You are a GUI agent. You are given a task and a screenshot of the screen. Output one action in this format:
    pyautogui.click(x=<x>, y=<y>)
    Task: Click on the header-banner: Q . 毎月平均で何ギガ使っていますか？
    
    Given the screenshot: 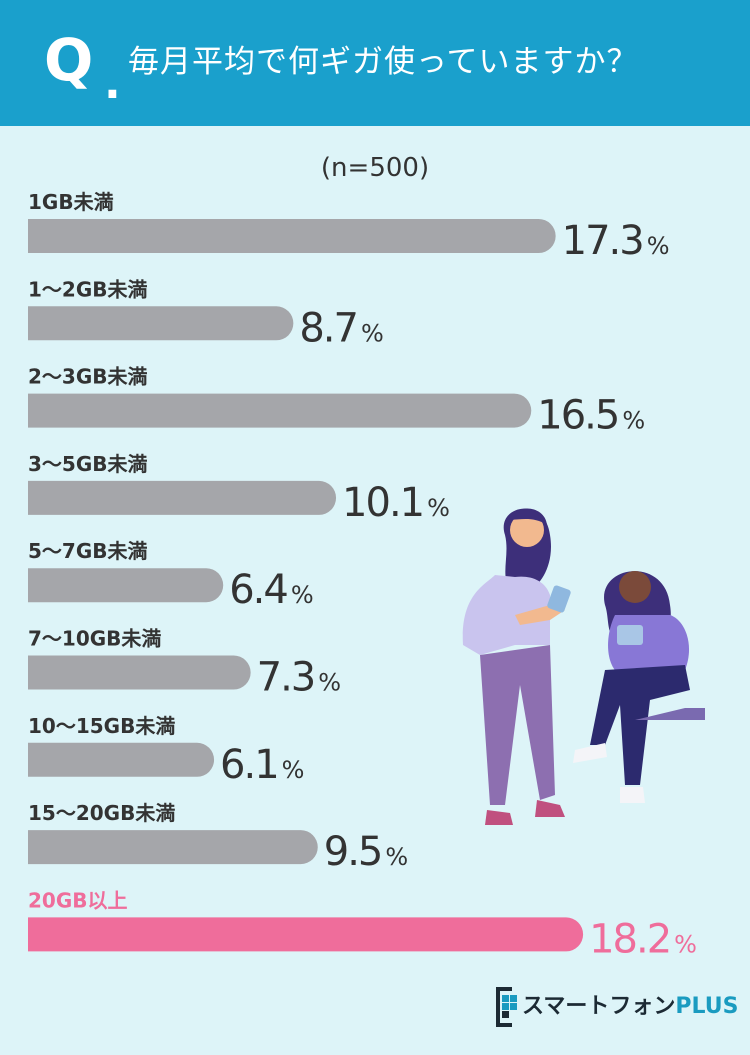 What is the action you would take?
    pyautogui.click(x=375, y=63)
    